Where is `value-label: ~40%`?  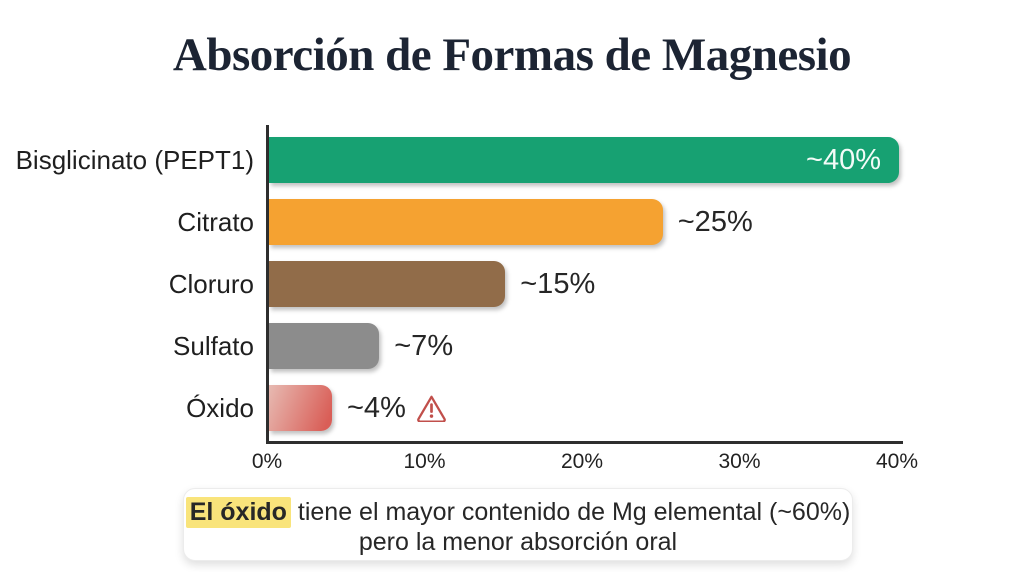 value-label: ~40% is located at coordinates (843, 159).